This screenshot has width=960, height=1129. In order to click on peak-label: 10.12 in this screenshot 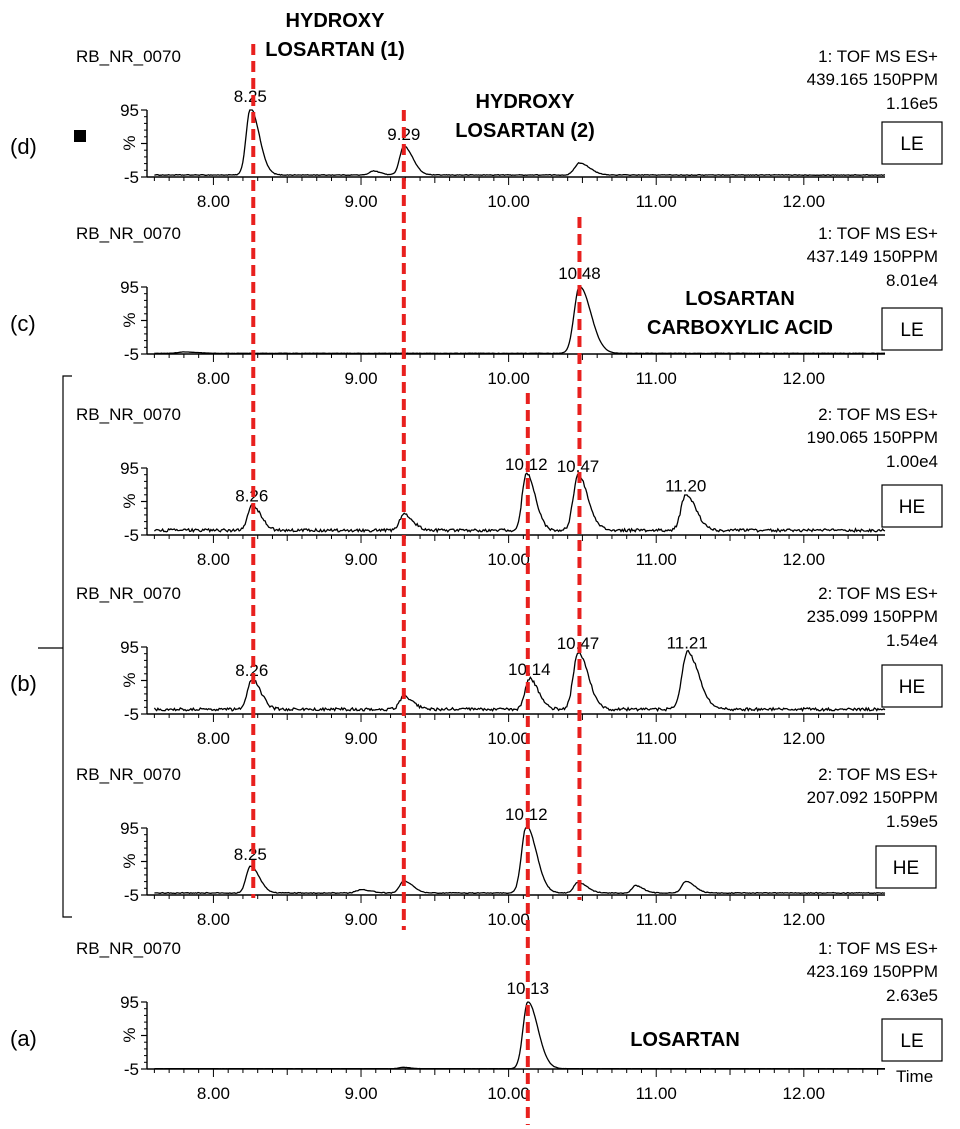, I will do `click(526, 814)`.